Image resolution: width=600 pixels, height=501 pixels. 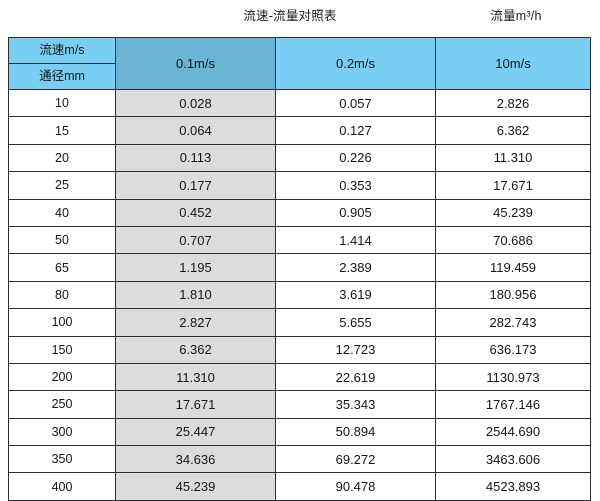 I want to click on cell-diameter: 300, so click(x=62, y=432).